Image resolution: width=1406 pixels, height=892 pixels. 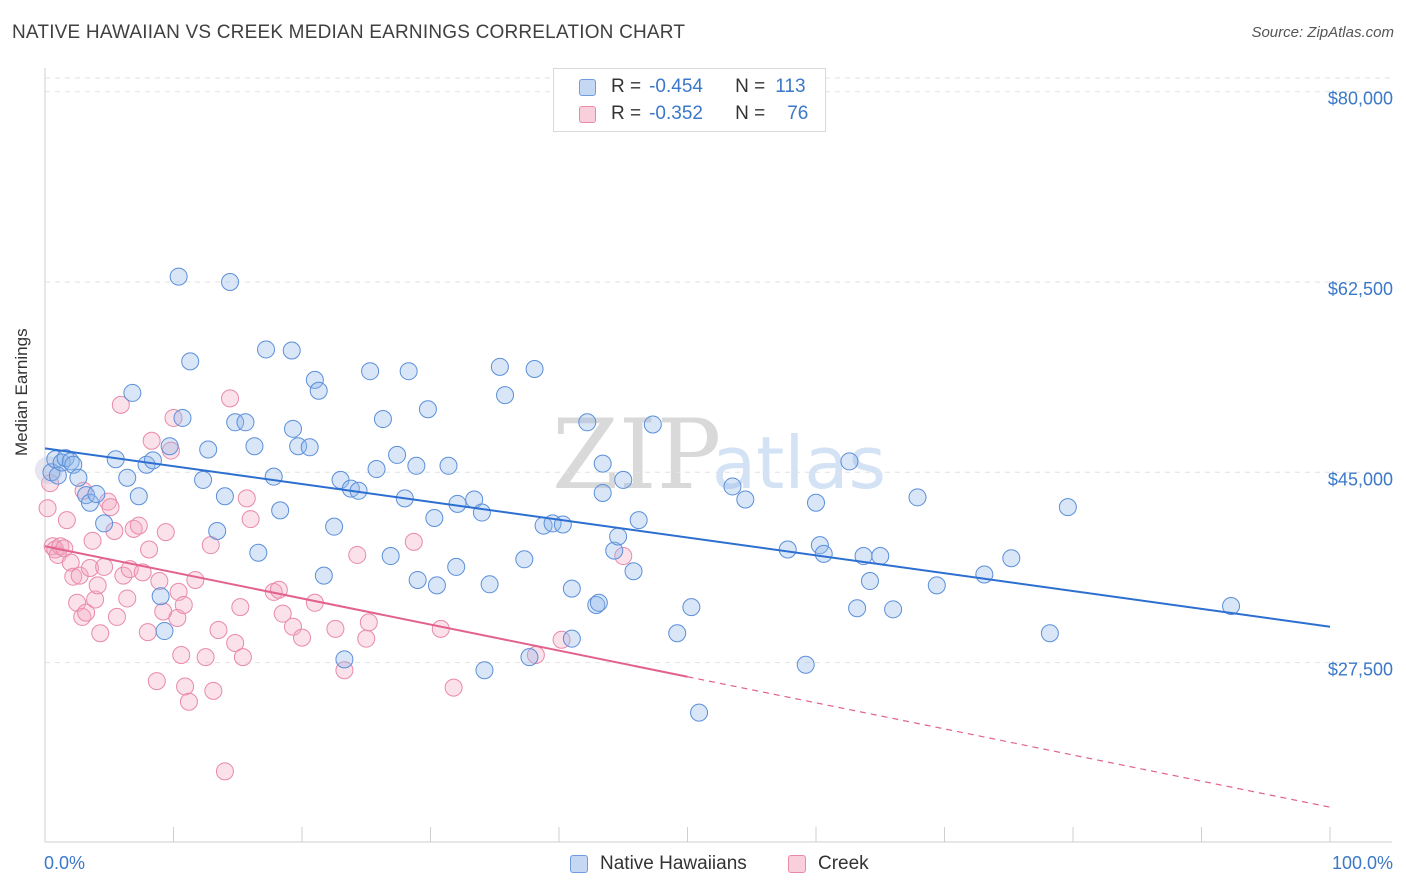 I want to click on source-credit: Source: ZipAtlas.com, so click(x=1322, y=32).